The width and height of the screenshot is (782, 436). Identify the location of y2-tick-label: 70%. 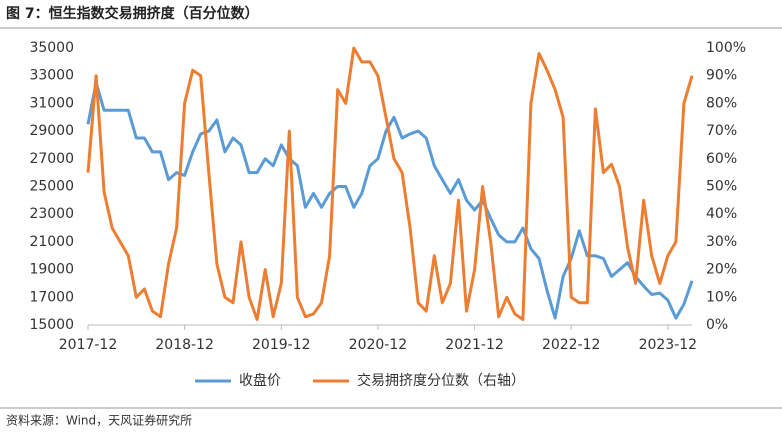
(721, 131).